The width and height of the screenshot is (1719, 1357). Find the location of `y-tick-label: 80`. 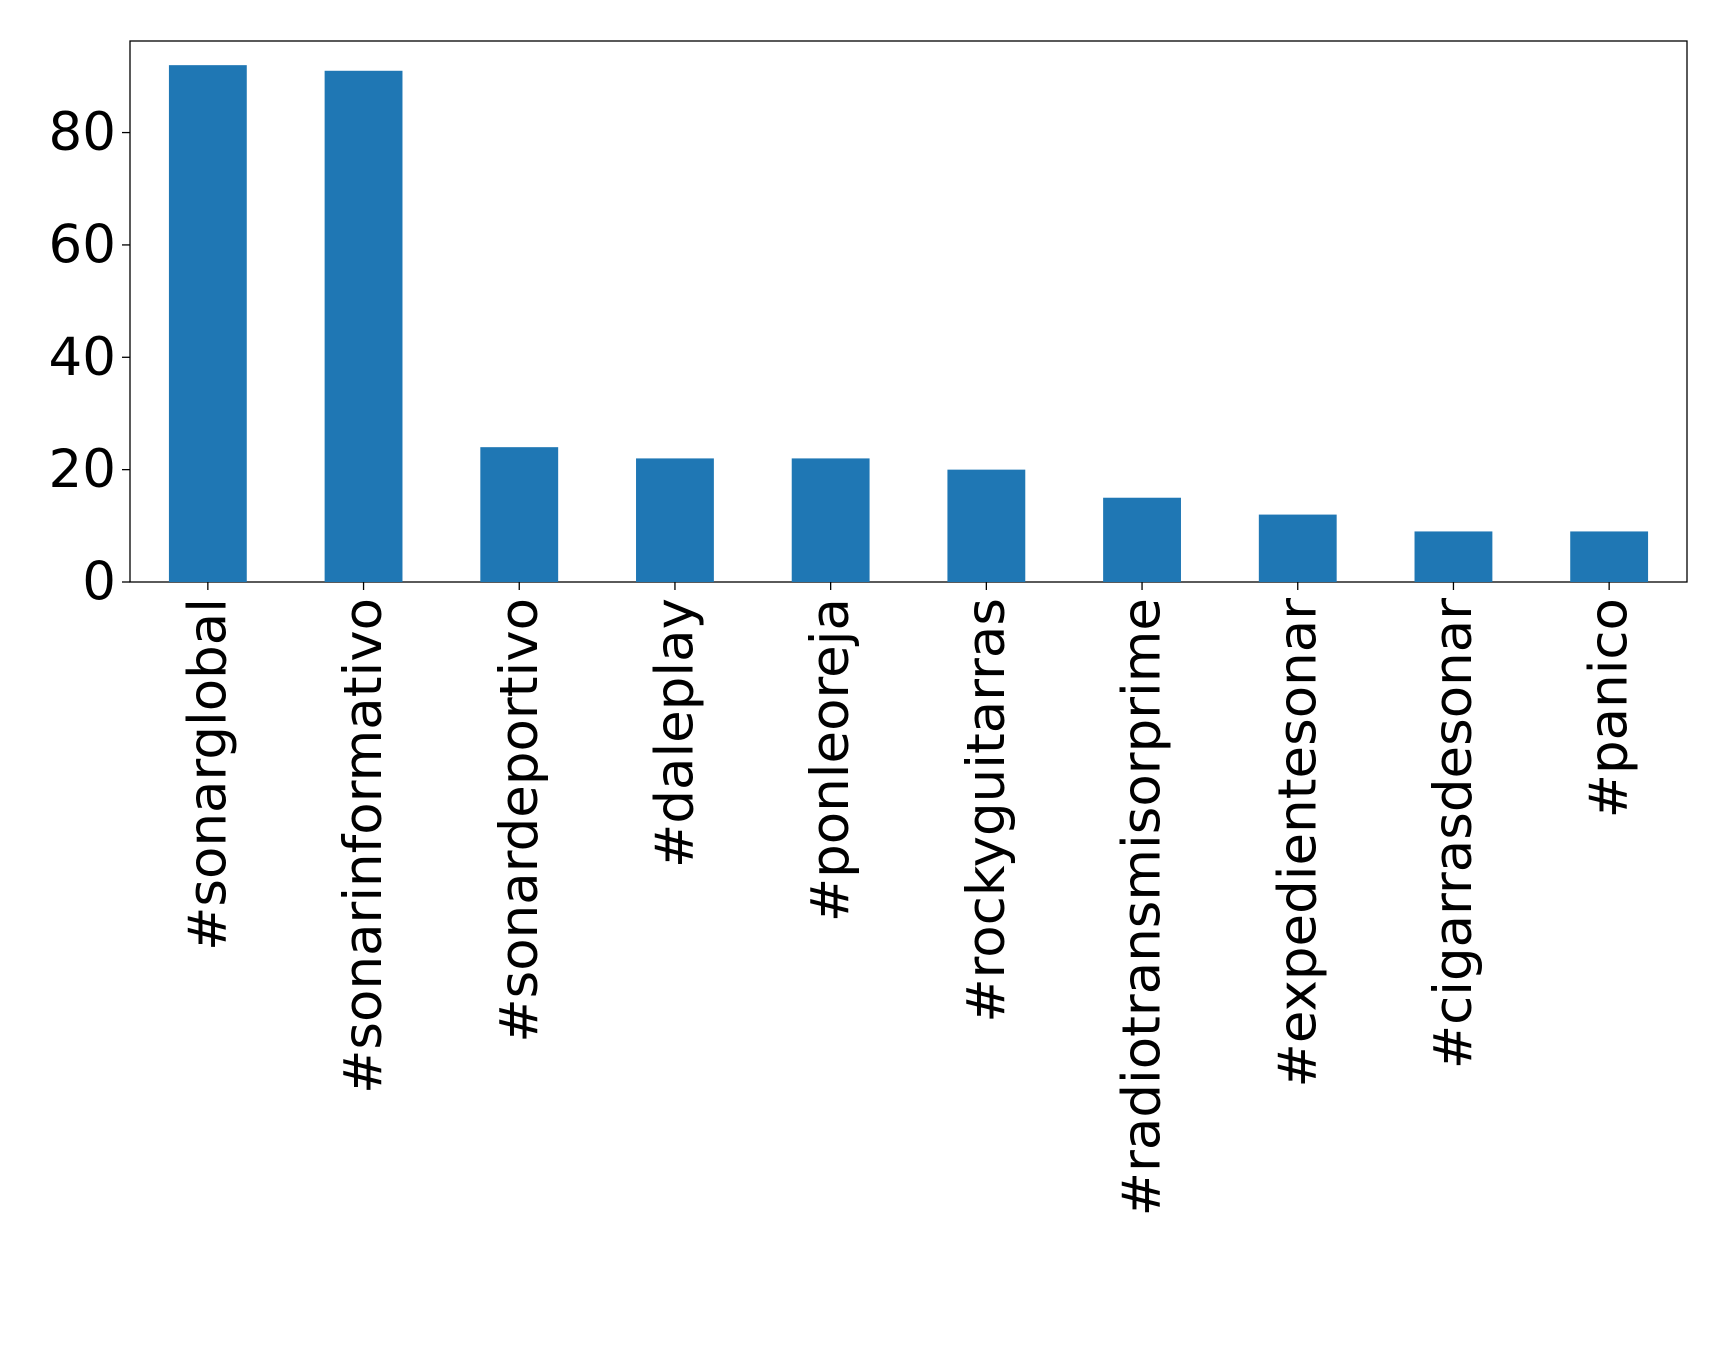

y-tick-label: 80 is located at coordinates (82, 132).